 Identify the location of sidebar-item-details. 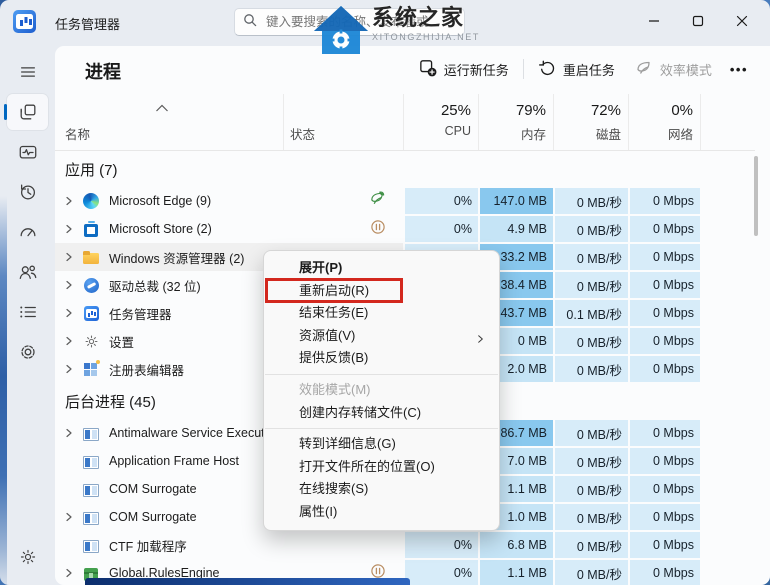
(27, 312).